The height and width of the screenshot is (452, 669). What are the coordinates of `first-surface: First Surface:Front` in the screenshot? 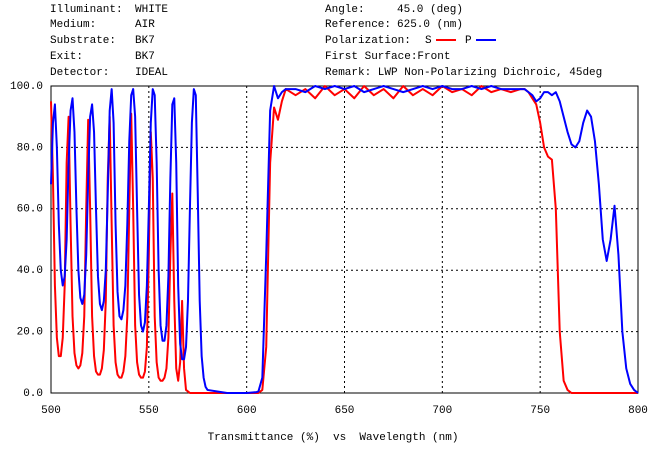 It's located at (387, 57).